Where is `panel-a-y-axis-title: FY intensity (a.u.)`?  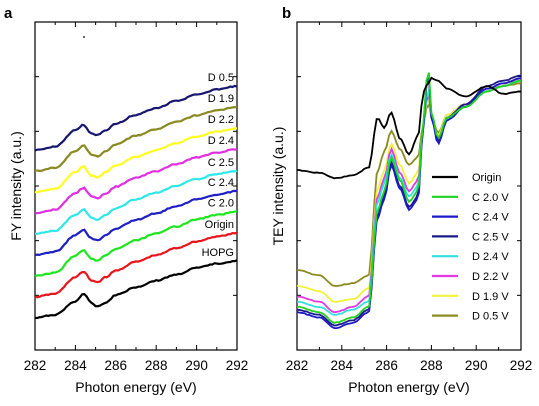
panel-a-y-axis-title: FY intensity (a.u.) is located at coordinates (16, 185).